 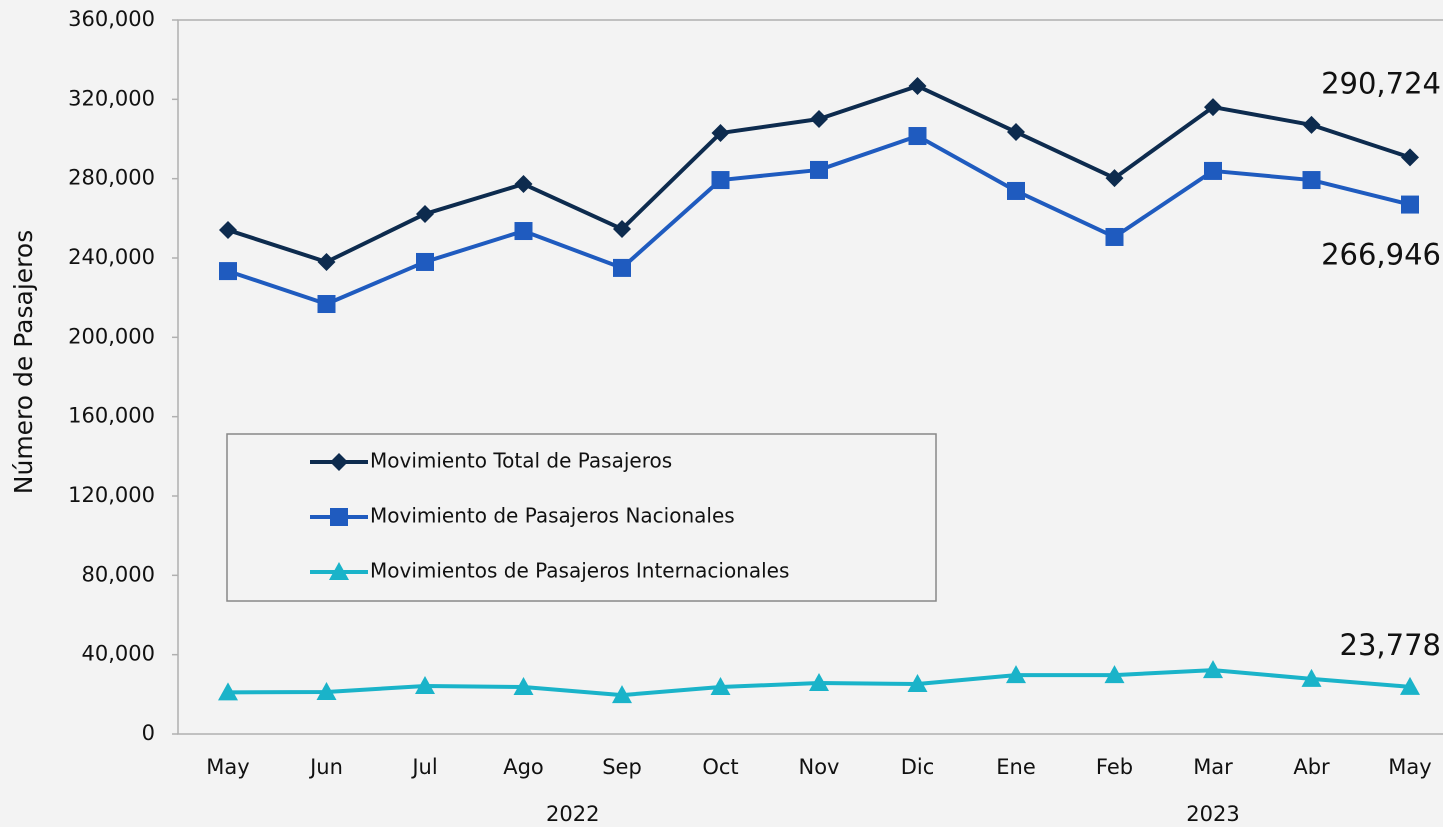 I want to click on y-tick-label: 120,000, so click(x=111, y=495).